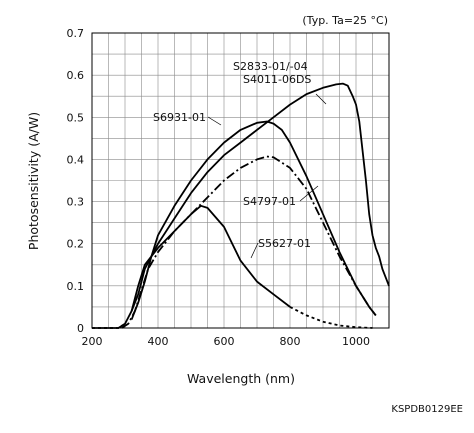  Describe the element at coordinates (76, 117) in the screenshot. I see `y-tick-label: 0.5` at that location.